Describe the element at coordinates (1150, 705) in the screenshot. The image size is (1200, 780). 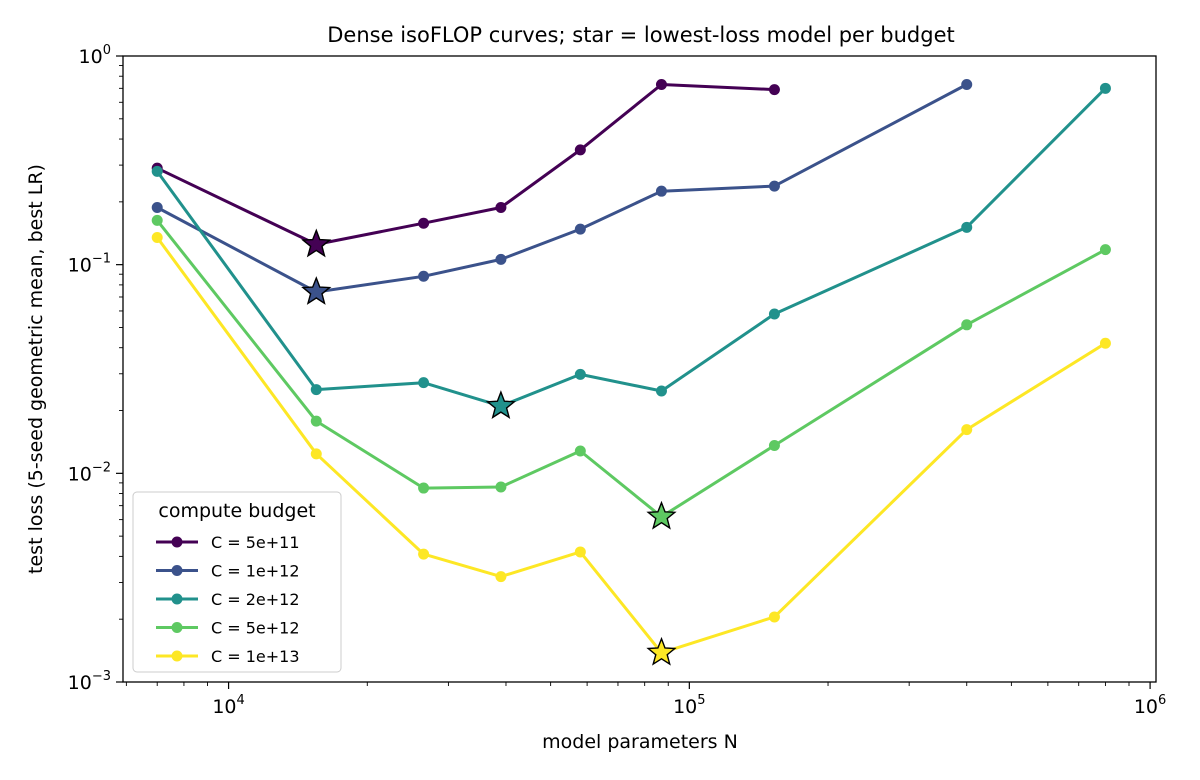
I see `x-tick-label: 10⁶` at that location.